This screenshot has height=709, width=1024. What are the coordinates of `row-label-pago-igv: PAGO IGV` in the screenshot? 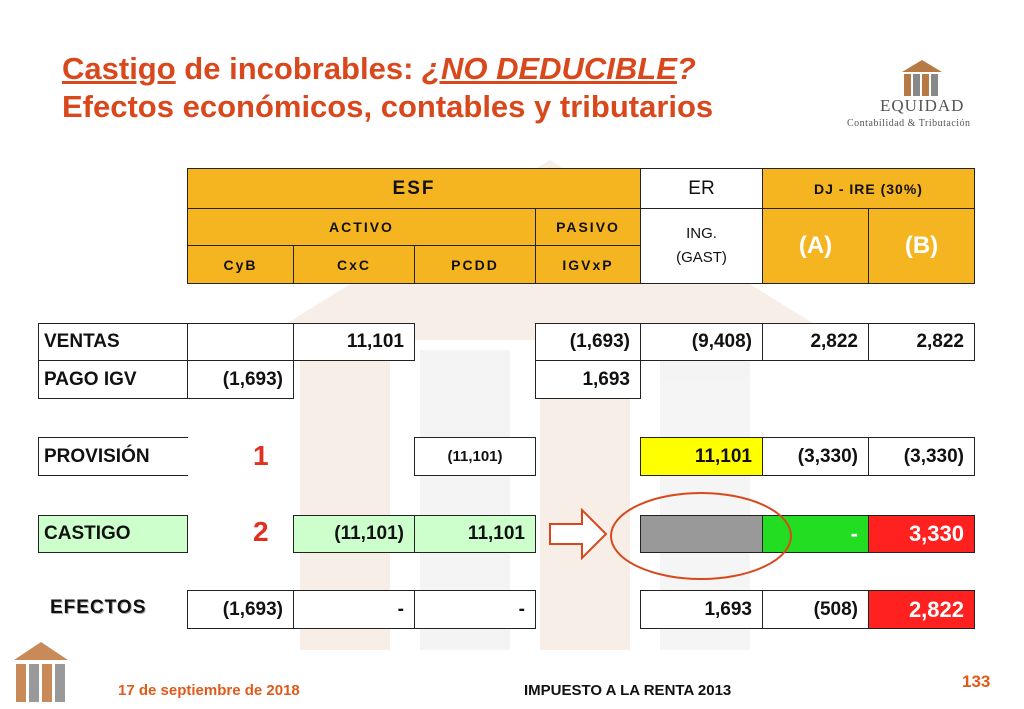 It's located at (113, 379).